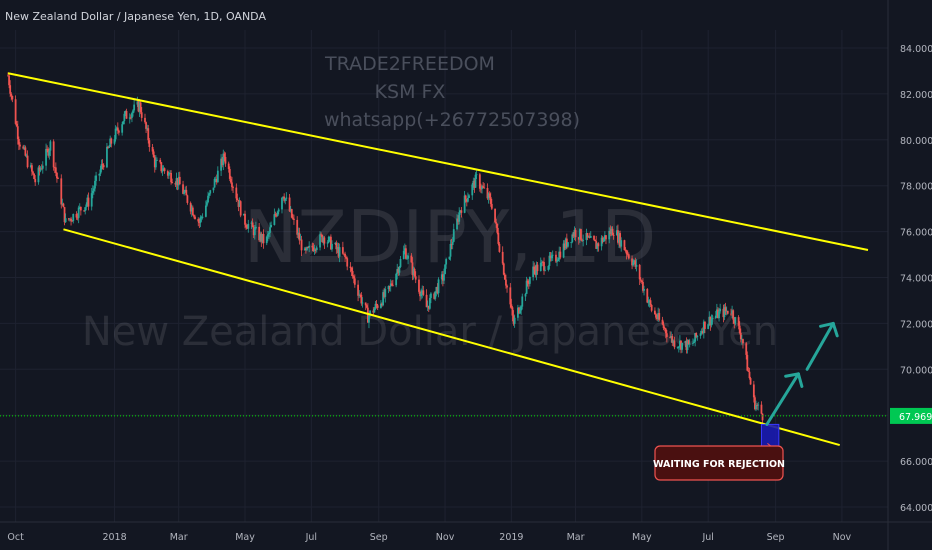  What do you see at coordinates (842, 537) in the screenshot?
I see `time-tick-label: Nov` at bounding box center [842, 537].